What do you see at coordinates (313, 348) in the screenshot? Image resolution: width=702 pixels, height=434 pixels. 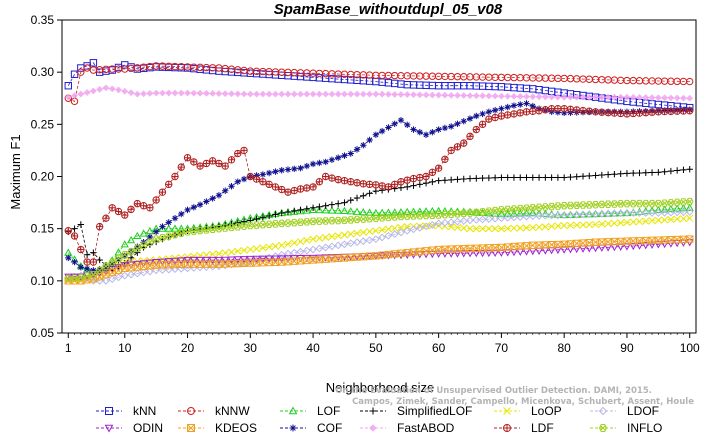 I see `x-tick-label: 40` at bounding box center [313, 348].